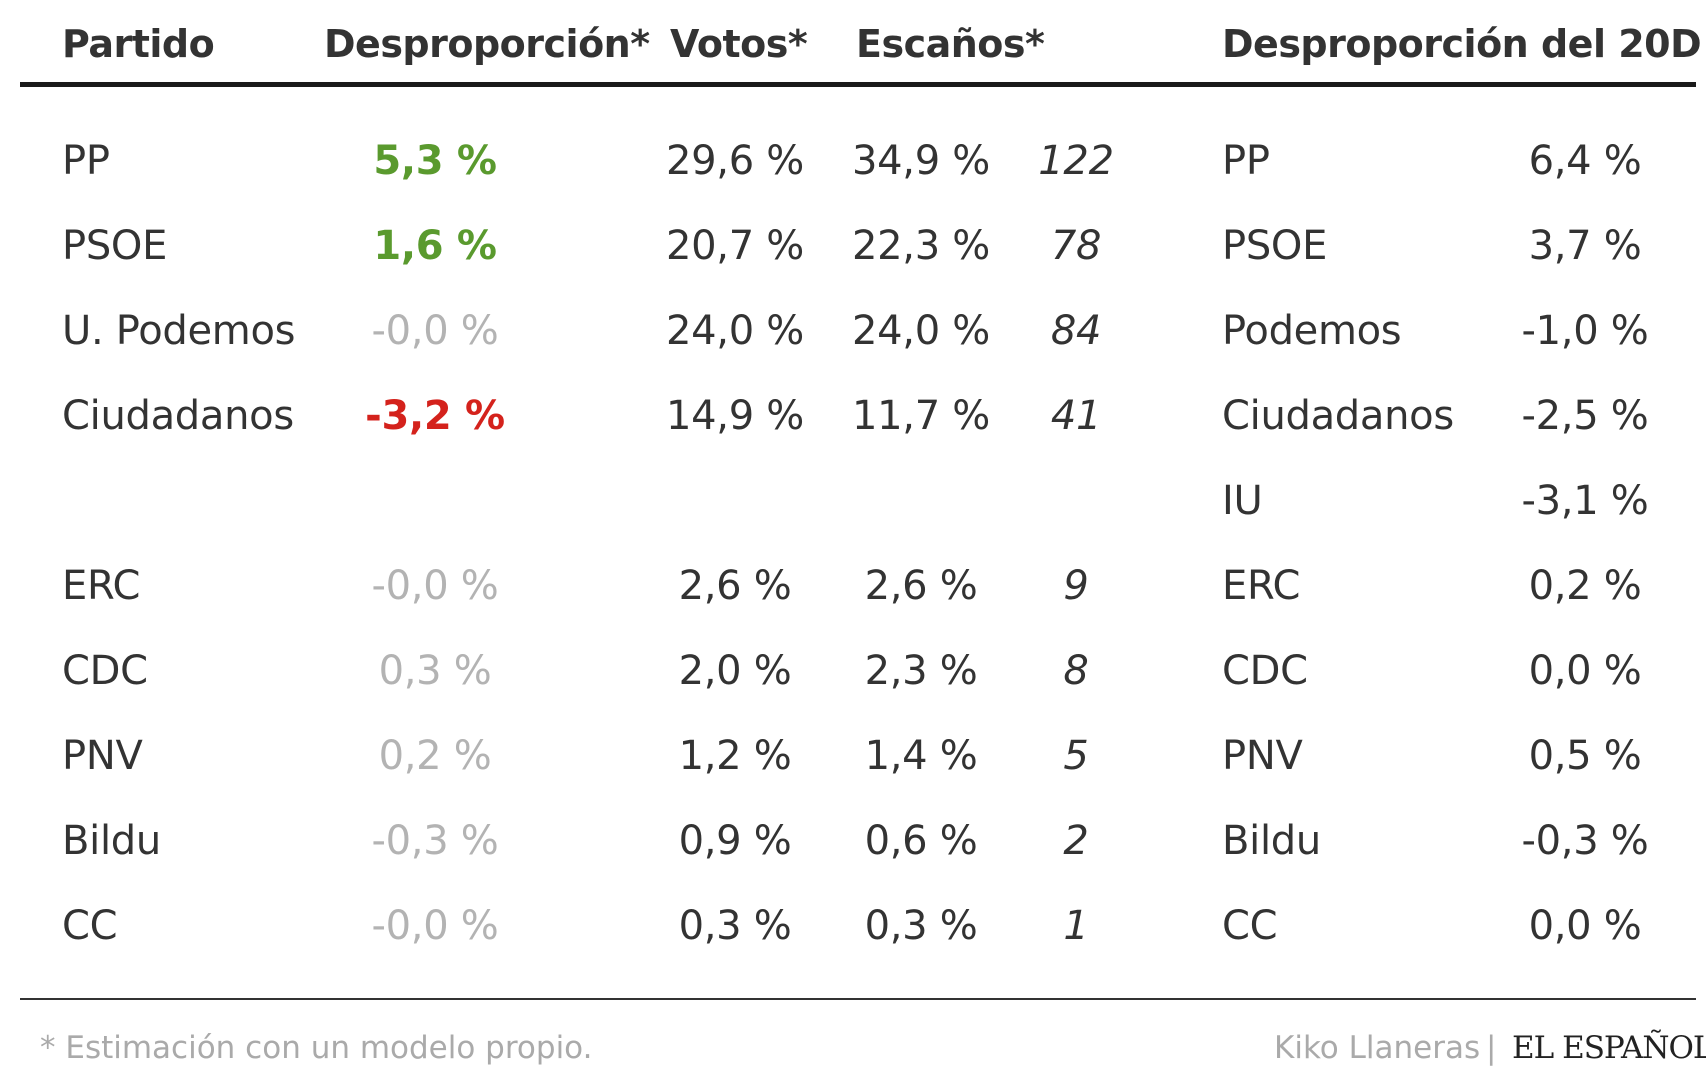  Describe the element at coordinates (435, 841) in the screenshot. I see `disproportion-value: -0,3 %` at that location.